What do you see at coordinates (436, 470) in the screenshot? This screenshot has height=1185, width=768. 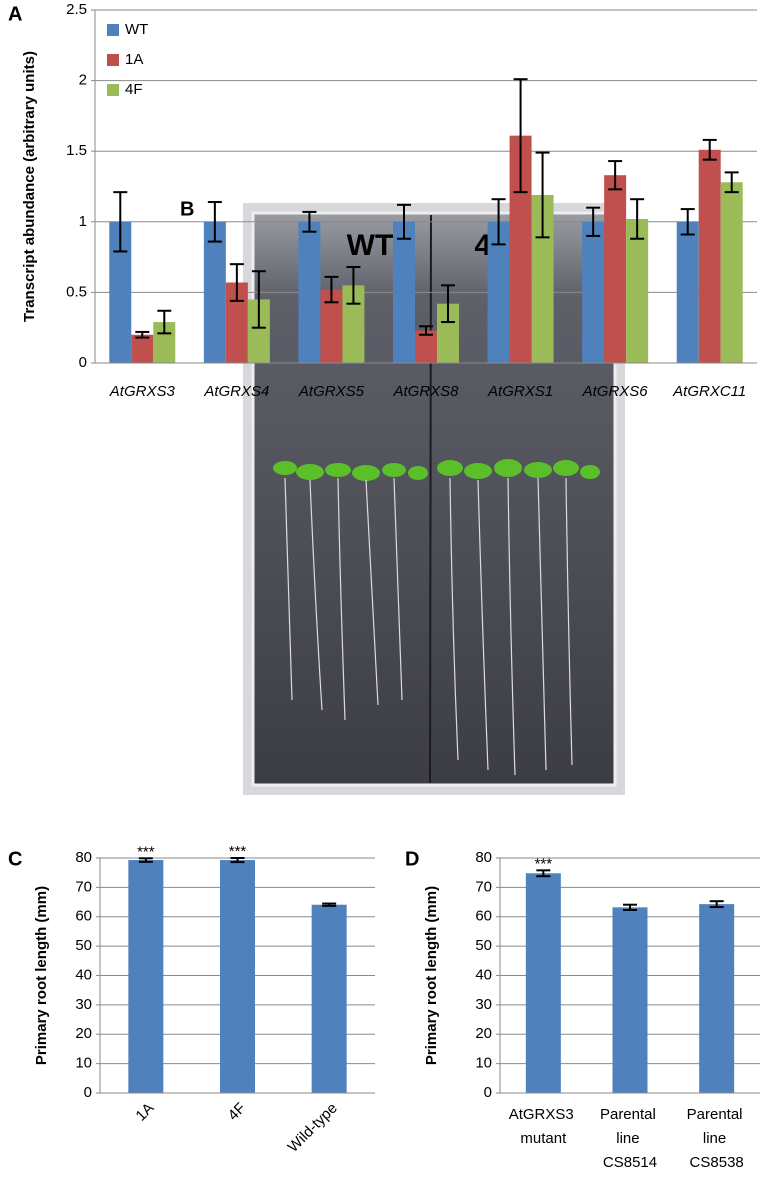 I see `seedlings` at bounding box center [436, 470].